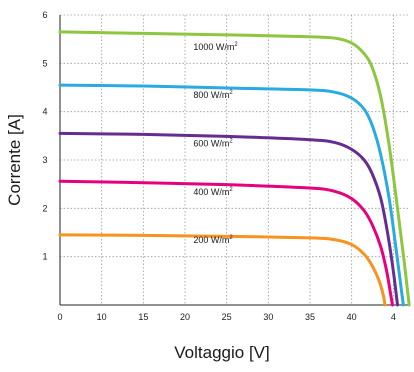 Image resolution: width=414 pixels, height=372 pixels. Describe the element at coordinates (215, 47) in the screenshot. I see `series-label-1: 1000 W/m2` at that location.